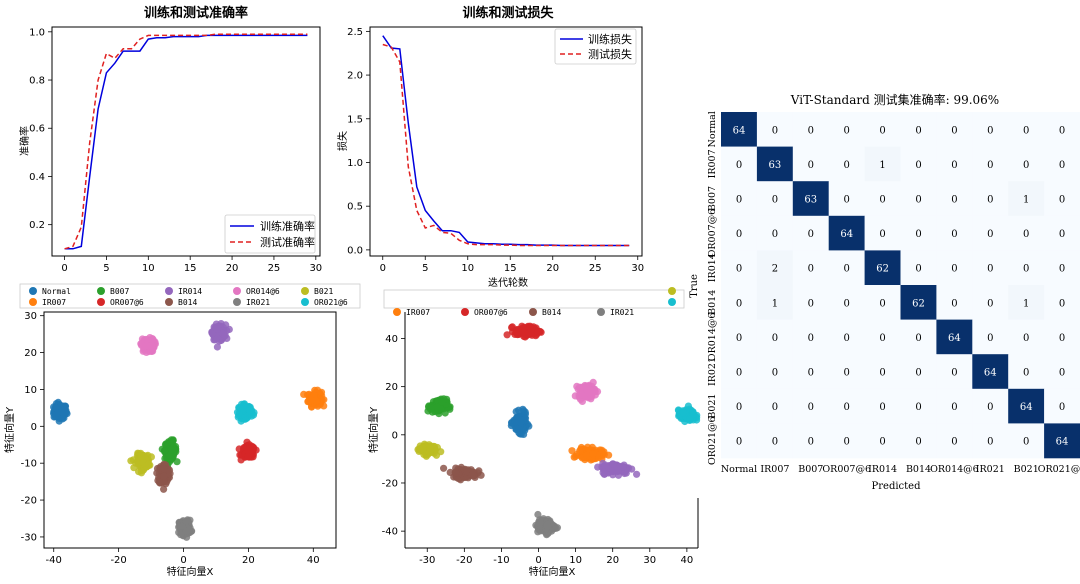 Image resolution: width=1080 pixels, height=584 pixels. What do you see at coordinates (119, 291) in the screenshot?
I see `scatter-left-legend-label: B007` at bounding box center [119, 291].